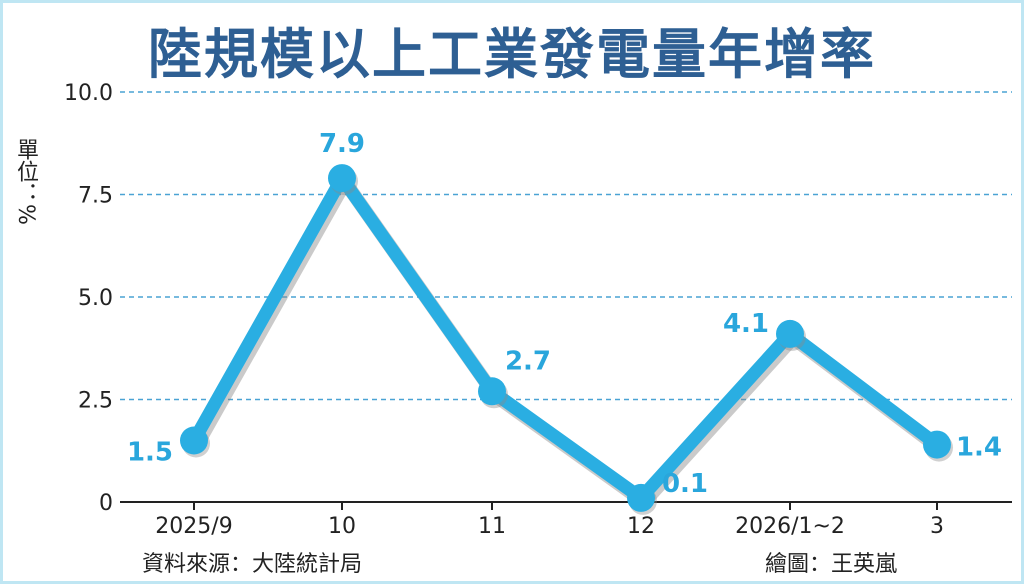 The height and width of the screenshot is (584, 1024). I want to click on y-tick-label: 0, so click(106, 503).